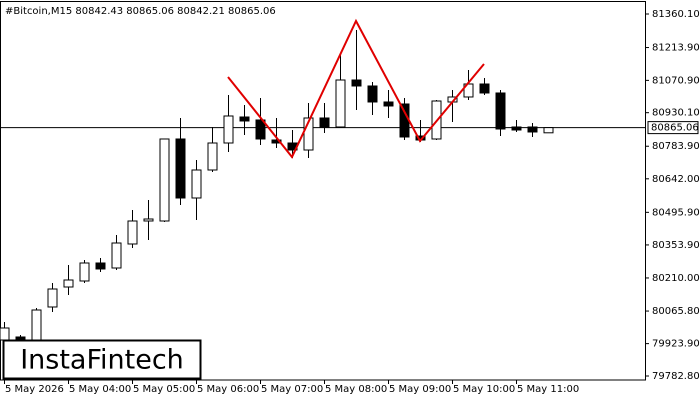 This screenshot has width=700, height=400. What do you see at coordinates (676, 344) in the screenshot?
I see `y-tick-label: 79923.90` at bounding box center [676, 344].